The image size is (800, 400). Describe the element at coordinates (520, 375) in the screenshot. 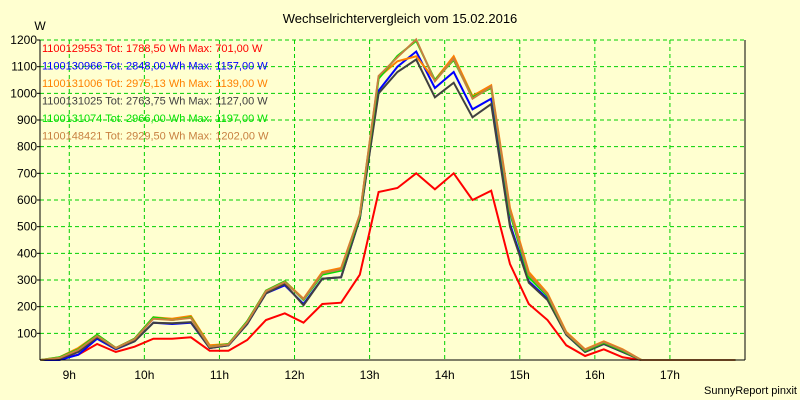

I see `x-tick-label: 15h` at that location.